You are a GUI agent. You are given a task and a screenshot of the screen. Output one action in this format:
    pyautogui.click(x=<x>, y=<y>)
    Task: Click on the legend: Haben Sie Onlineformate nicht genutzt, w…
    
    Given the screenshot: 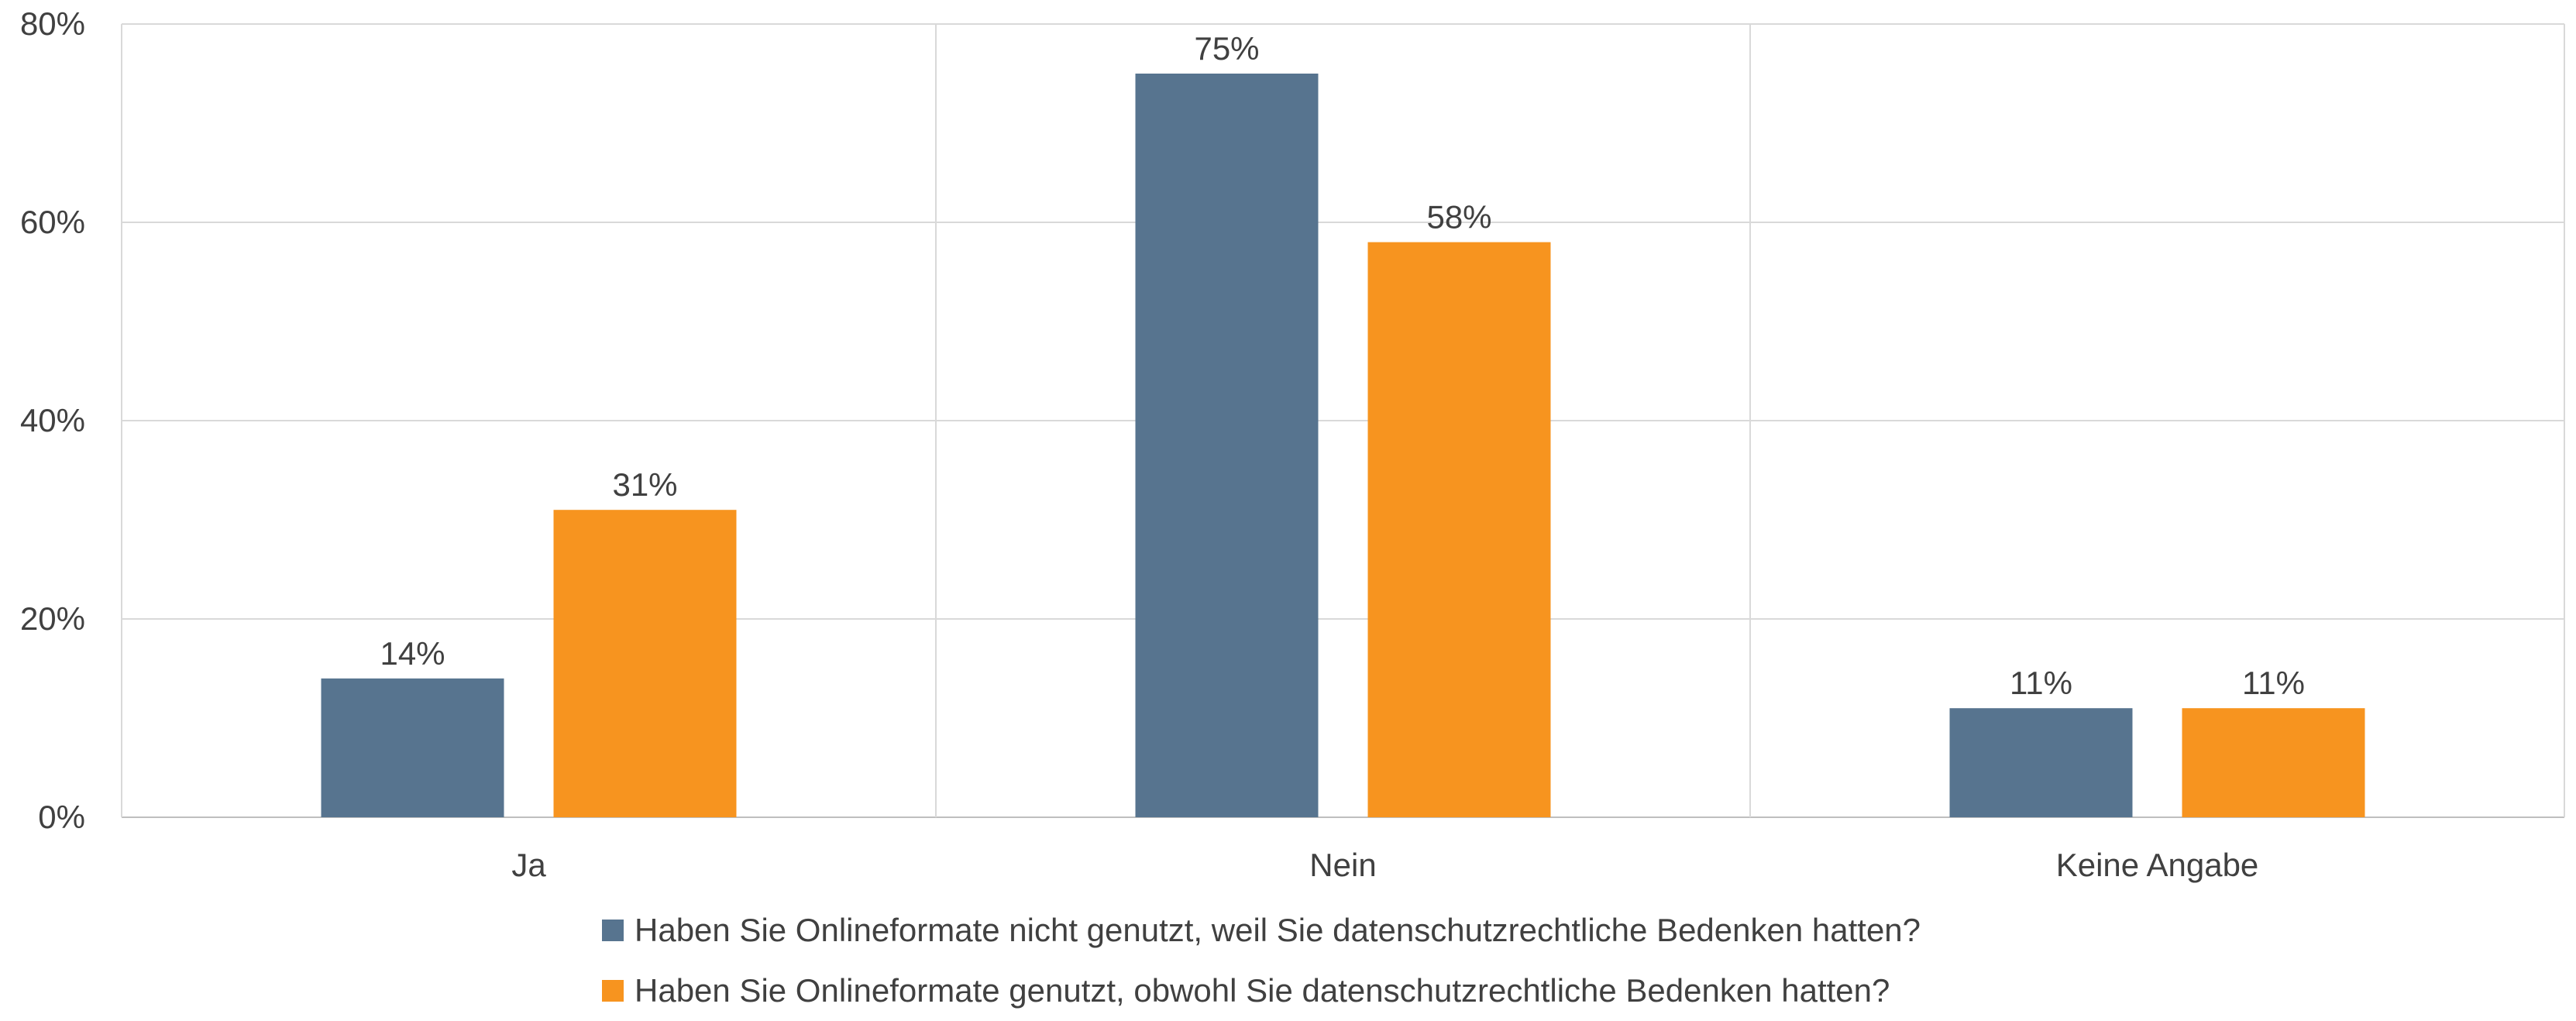 What is the action you would take?
    pyautogui.click(x=1531, y=960)
    